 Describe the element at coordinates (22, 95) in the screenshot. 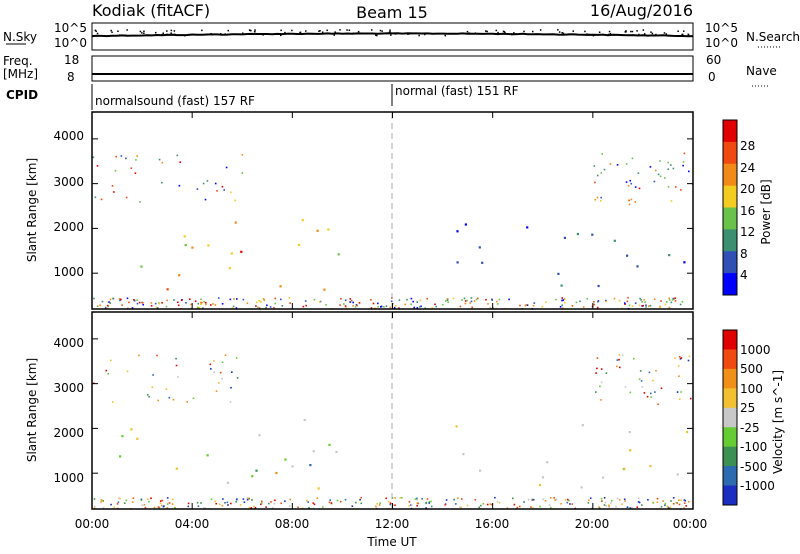

I see `cpid-label: CPID` at that location.